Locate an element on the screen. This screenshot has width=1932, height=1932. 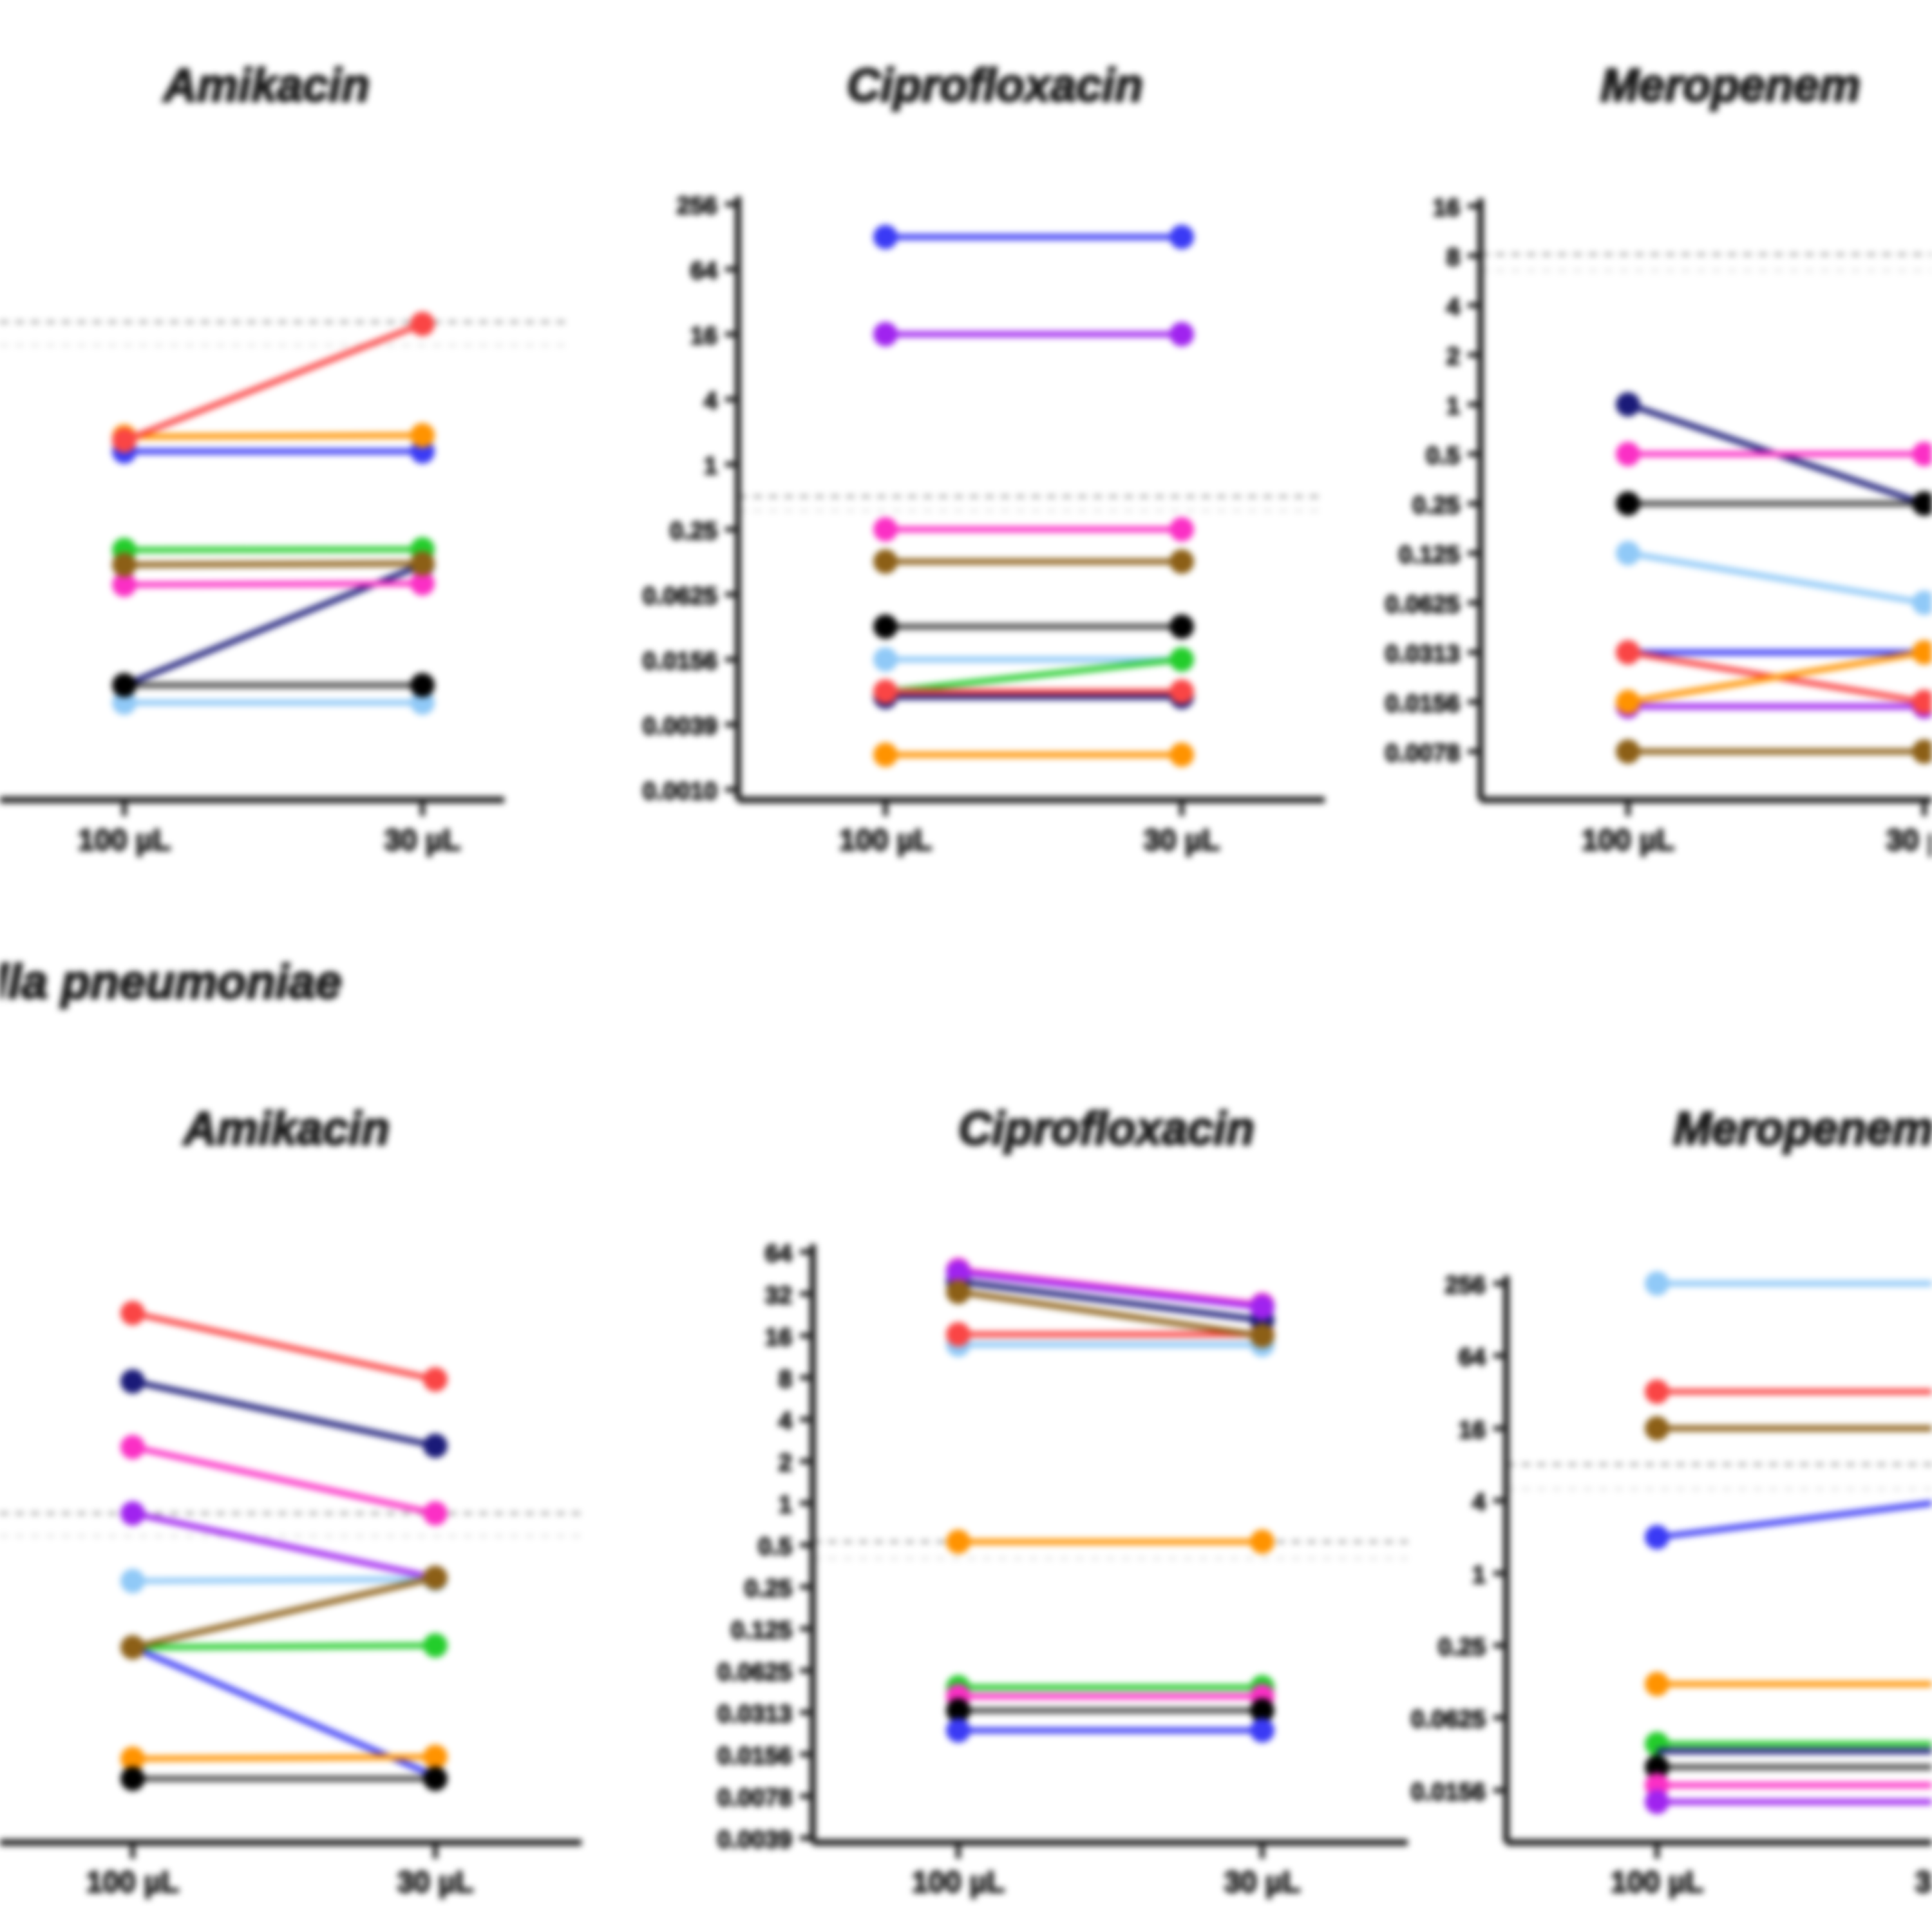
svg-text: 0.0010 is located at coordinates (680, 791).